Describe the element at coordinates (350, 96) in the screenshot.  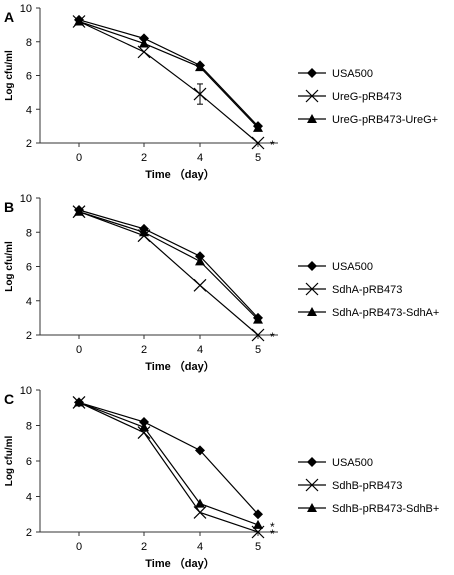
I see `legend-item: UreG-pRB473` at that location.